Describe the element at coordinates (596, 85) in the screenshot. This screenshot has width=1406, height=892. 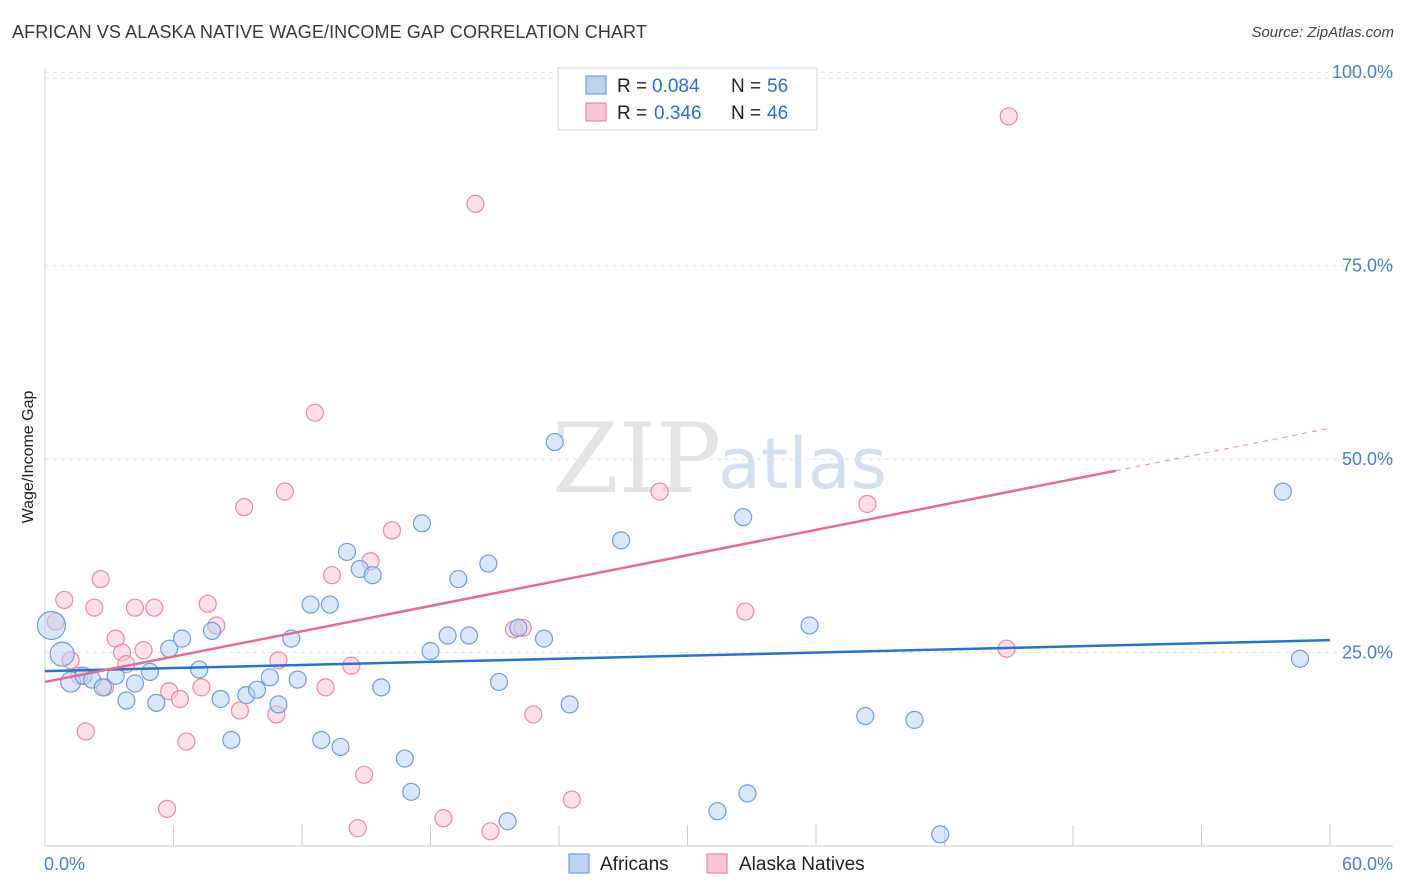
I see `legend-swatch-africans` at that location.